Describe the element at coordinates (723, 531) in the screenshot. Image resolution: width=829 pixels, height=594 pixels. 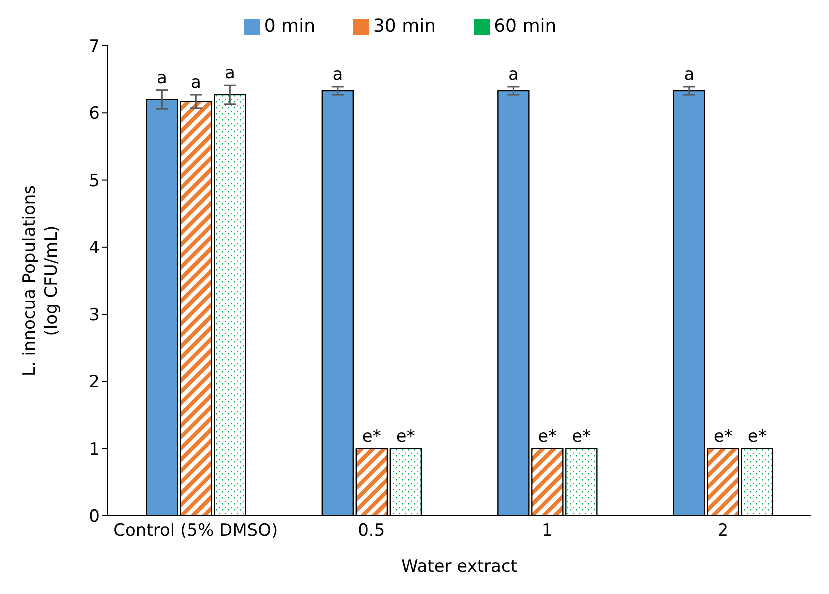
I see `x-tick-label: 2` at that location.